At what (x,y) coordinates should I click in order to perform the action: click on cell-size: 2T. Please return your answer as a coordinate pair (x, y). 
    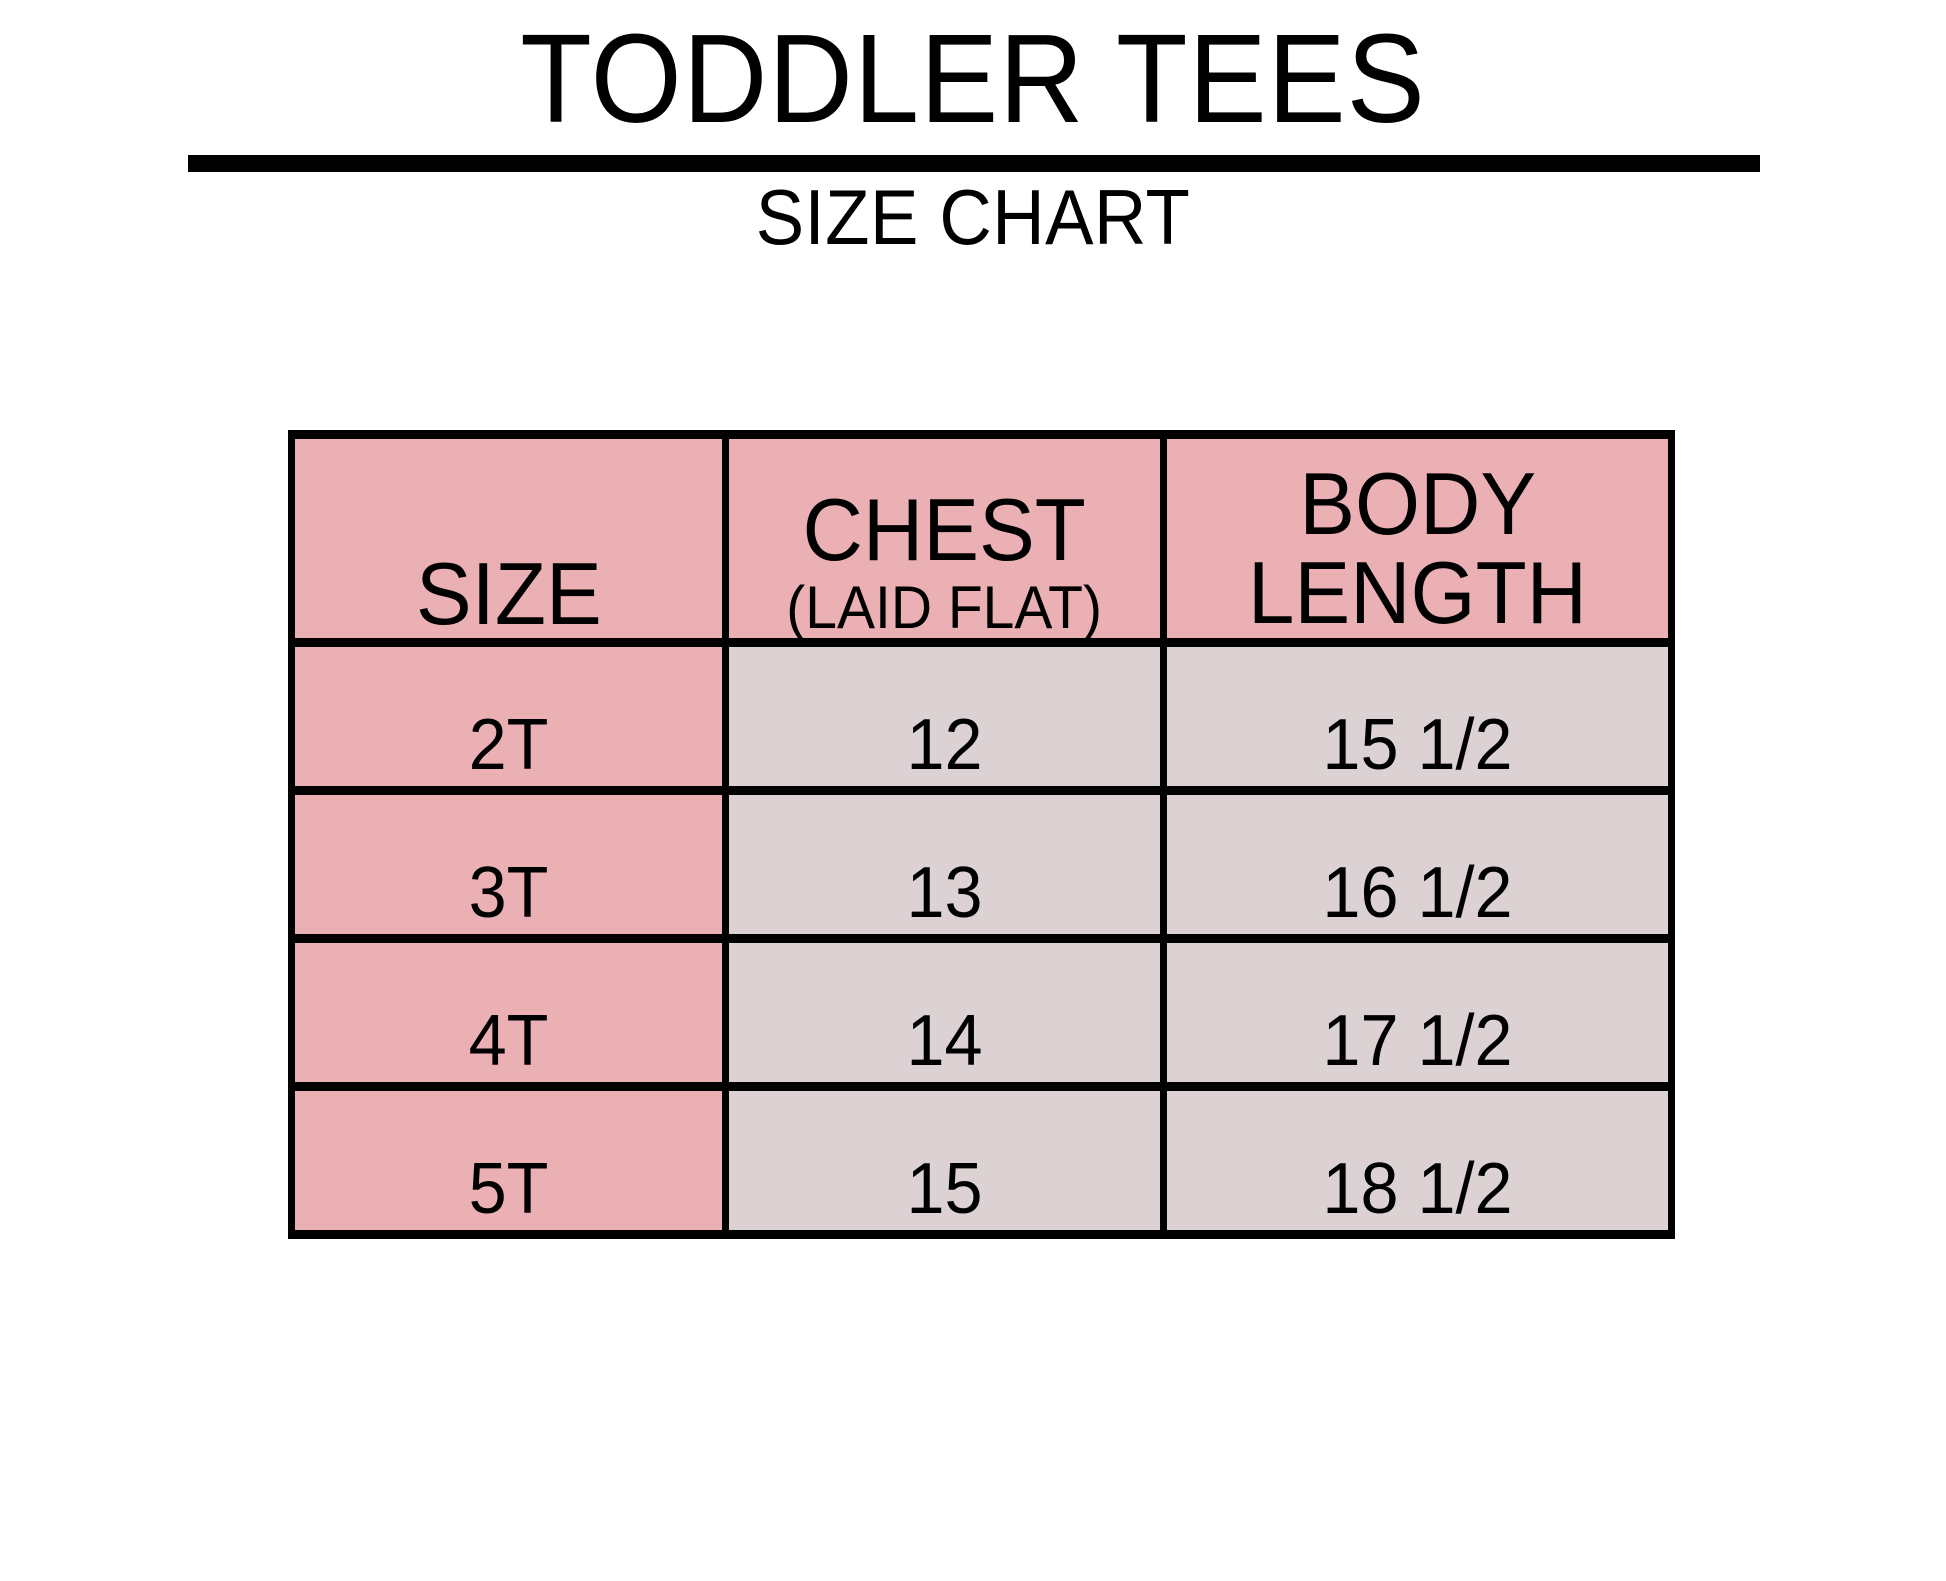
    Looking at the image, I should click on (508, 716).